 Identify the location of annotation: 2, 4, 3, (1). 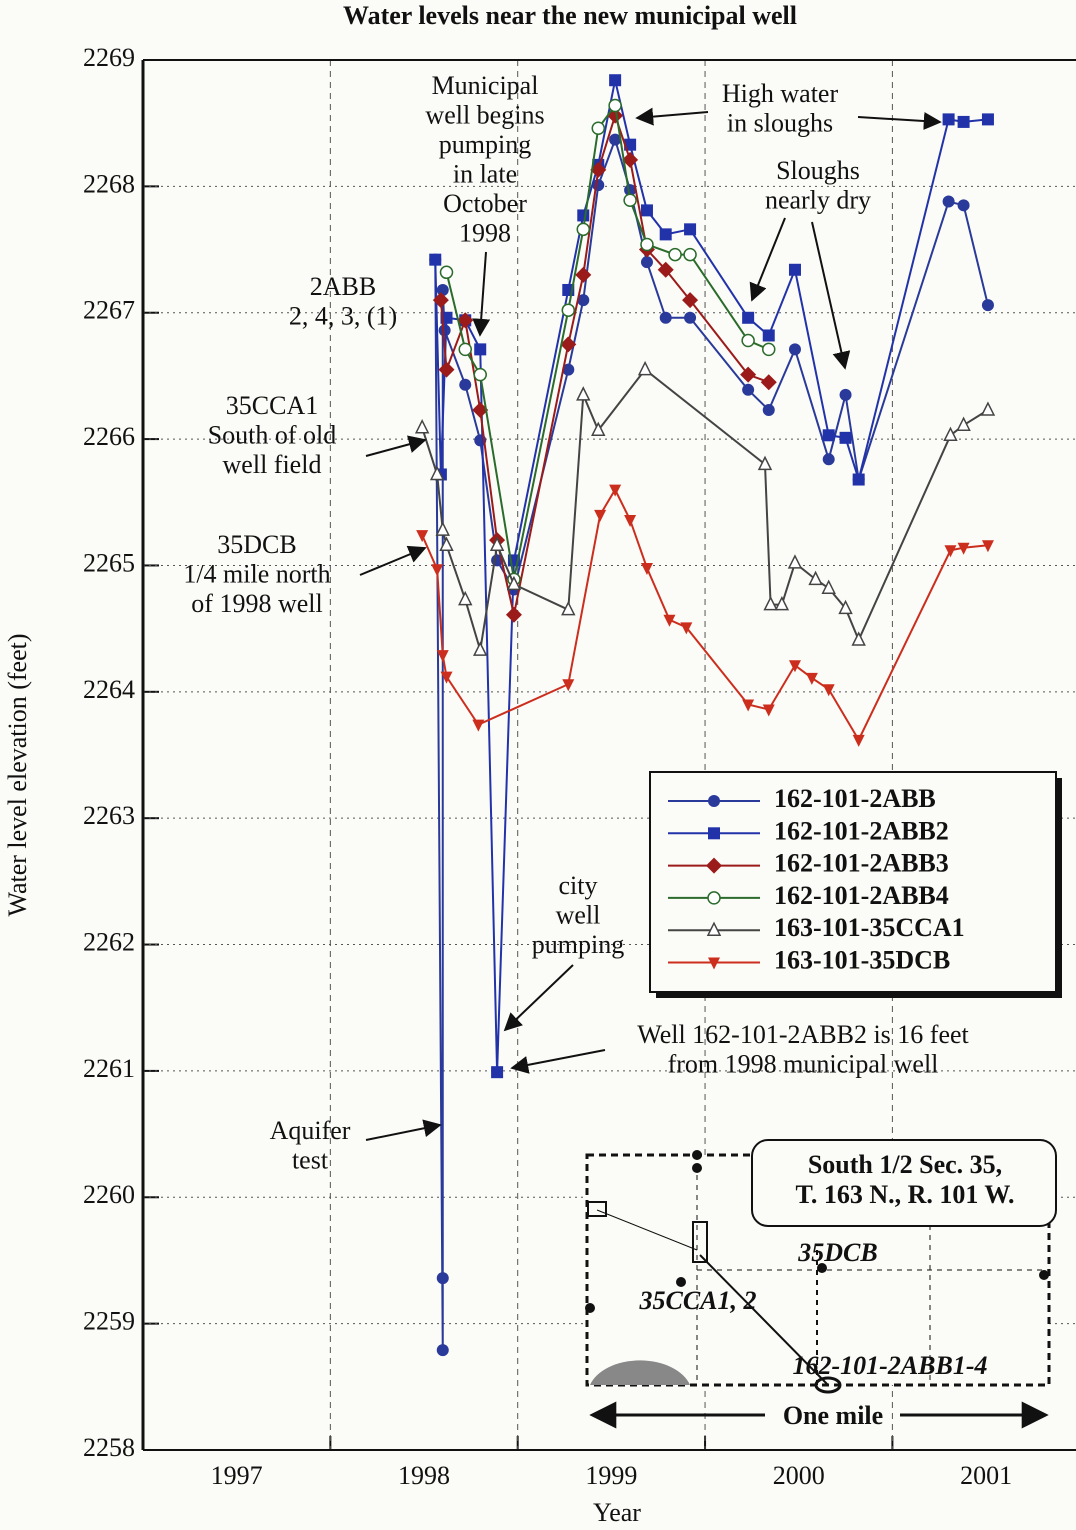
(343, 315).